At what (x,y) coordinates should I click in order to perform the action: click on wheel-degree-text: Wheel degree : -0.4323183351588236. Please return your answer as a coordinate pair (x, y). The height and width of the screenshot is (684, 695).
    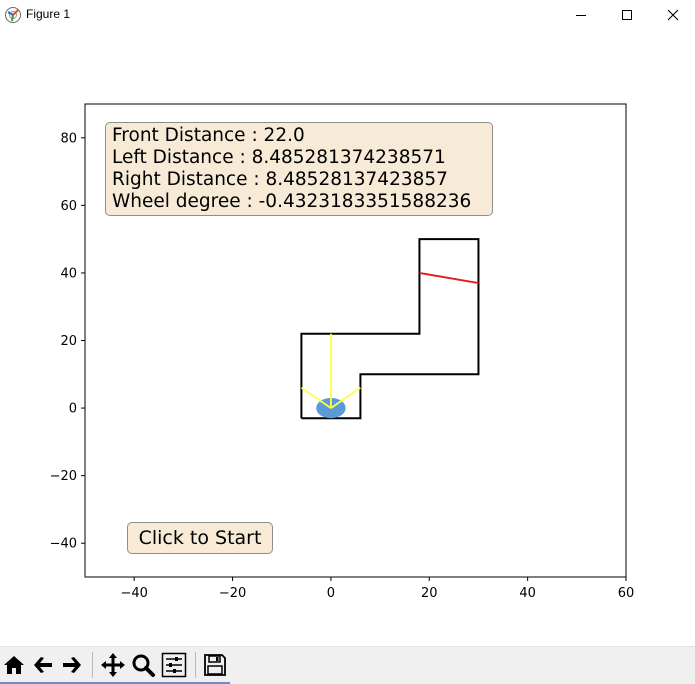
    Looking at the image, I should click on (292, 201).